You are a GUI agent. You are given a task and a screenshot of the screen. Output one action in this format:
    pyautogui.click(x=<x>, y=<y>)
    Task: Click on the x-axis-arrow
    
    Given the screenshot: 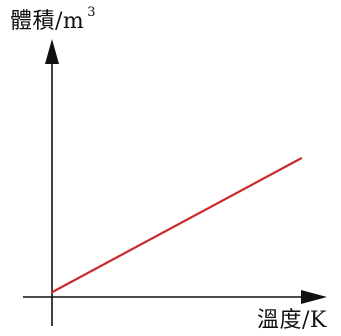 What is the action you would take?
    pyautogui.click(x=314, y=297)
    